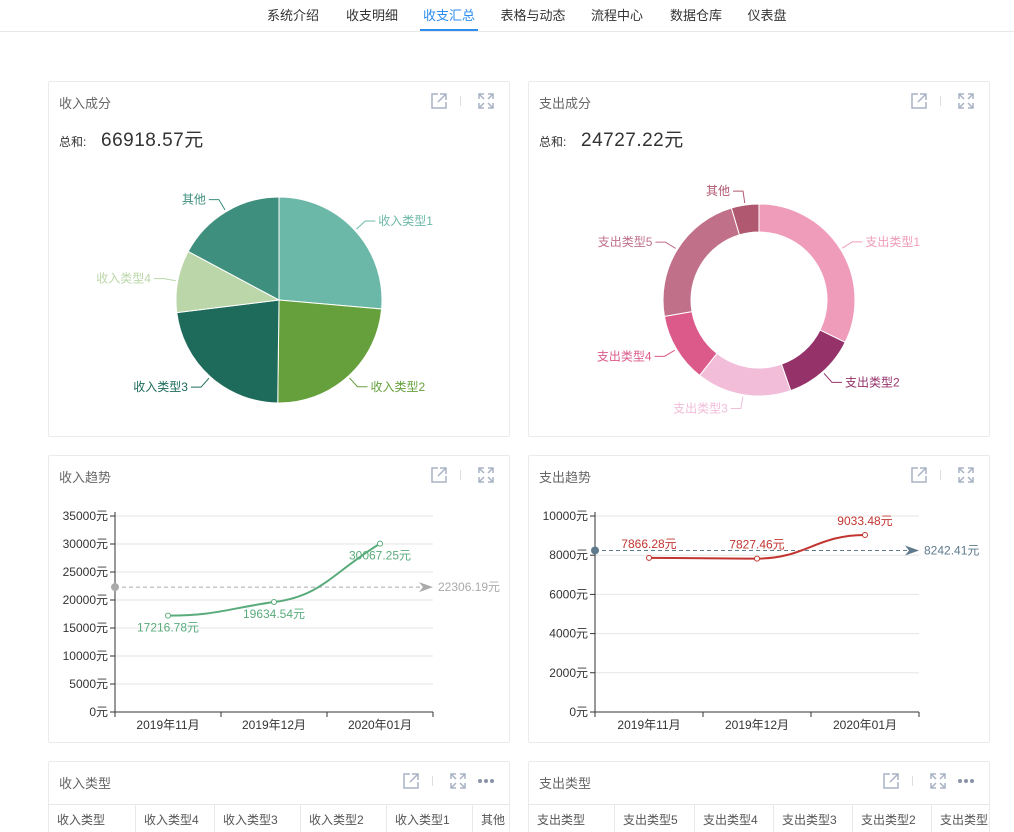 This screenshot has width=1014, height=832. I want to click on table-header: 收入类型 收入类型4 收入类型3 收入类型2 收入类型1 其他, so click(279, 818).